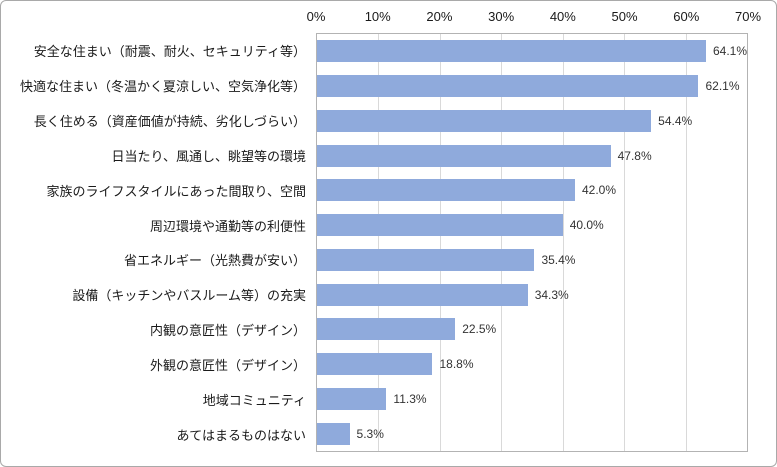 Image resolution: width=777 pixels, height=467 pixels. Describe the element at coordinates (227, 226) in the screenshot. I see `category-label: 周辺環境や通勤等の利便性` at that location.